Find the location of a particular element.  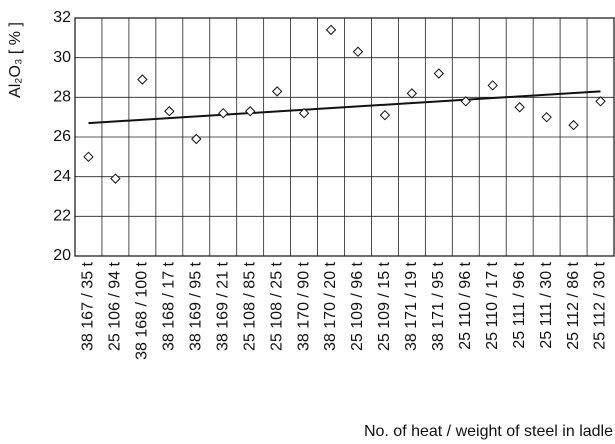

x-tick-label: 25 108 / 25 t is located at coordinates (276, 306).